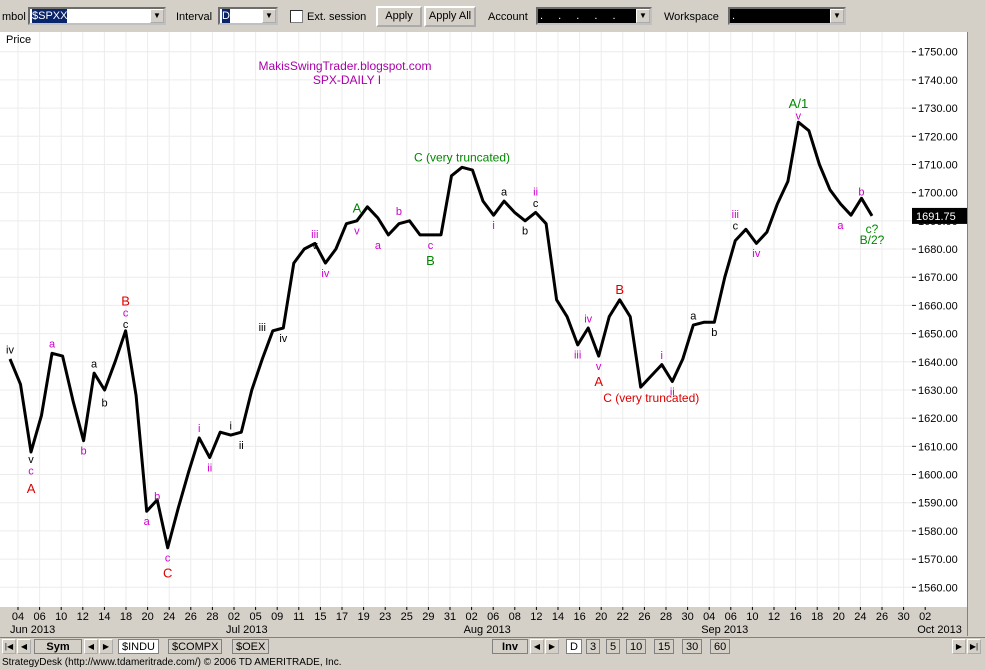 This screenshot has height=670, width=985. I want to click on wave-label: B, so click(430, 260).